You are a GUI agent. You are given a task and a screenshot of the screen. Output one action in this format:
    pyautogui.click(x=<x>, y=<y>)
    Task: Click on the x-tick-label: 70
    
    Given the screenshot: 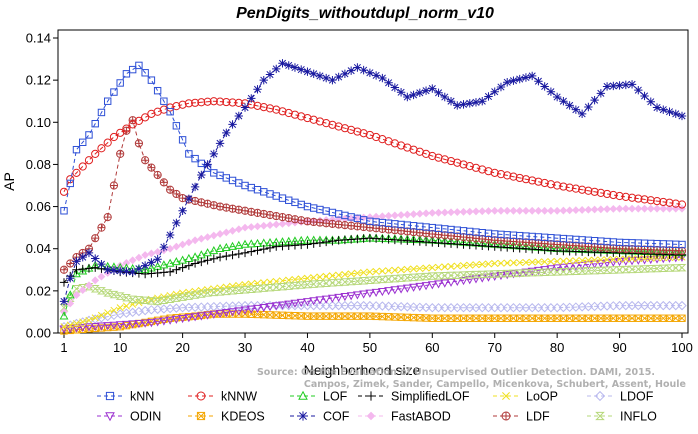 What is the action you would take?
    pyautogui.click(x=494, y=347)
    